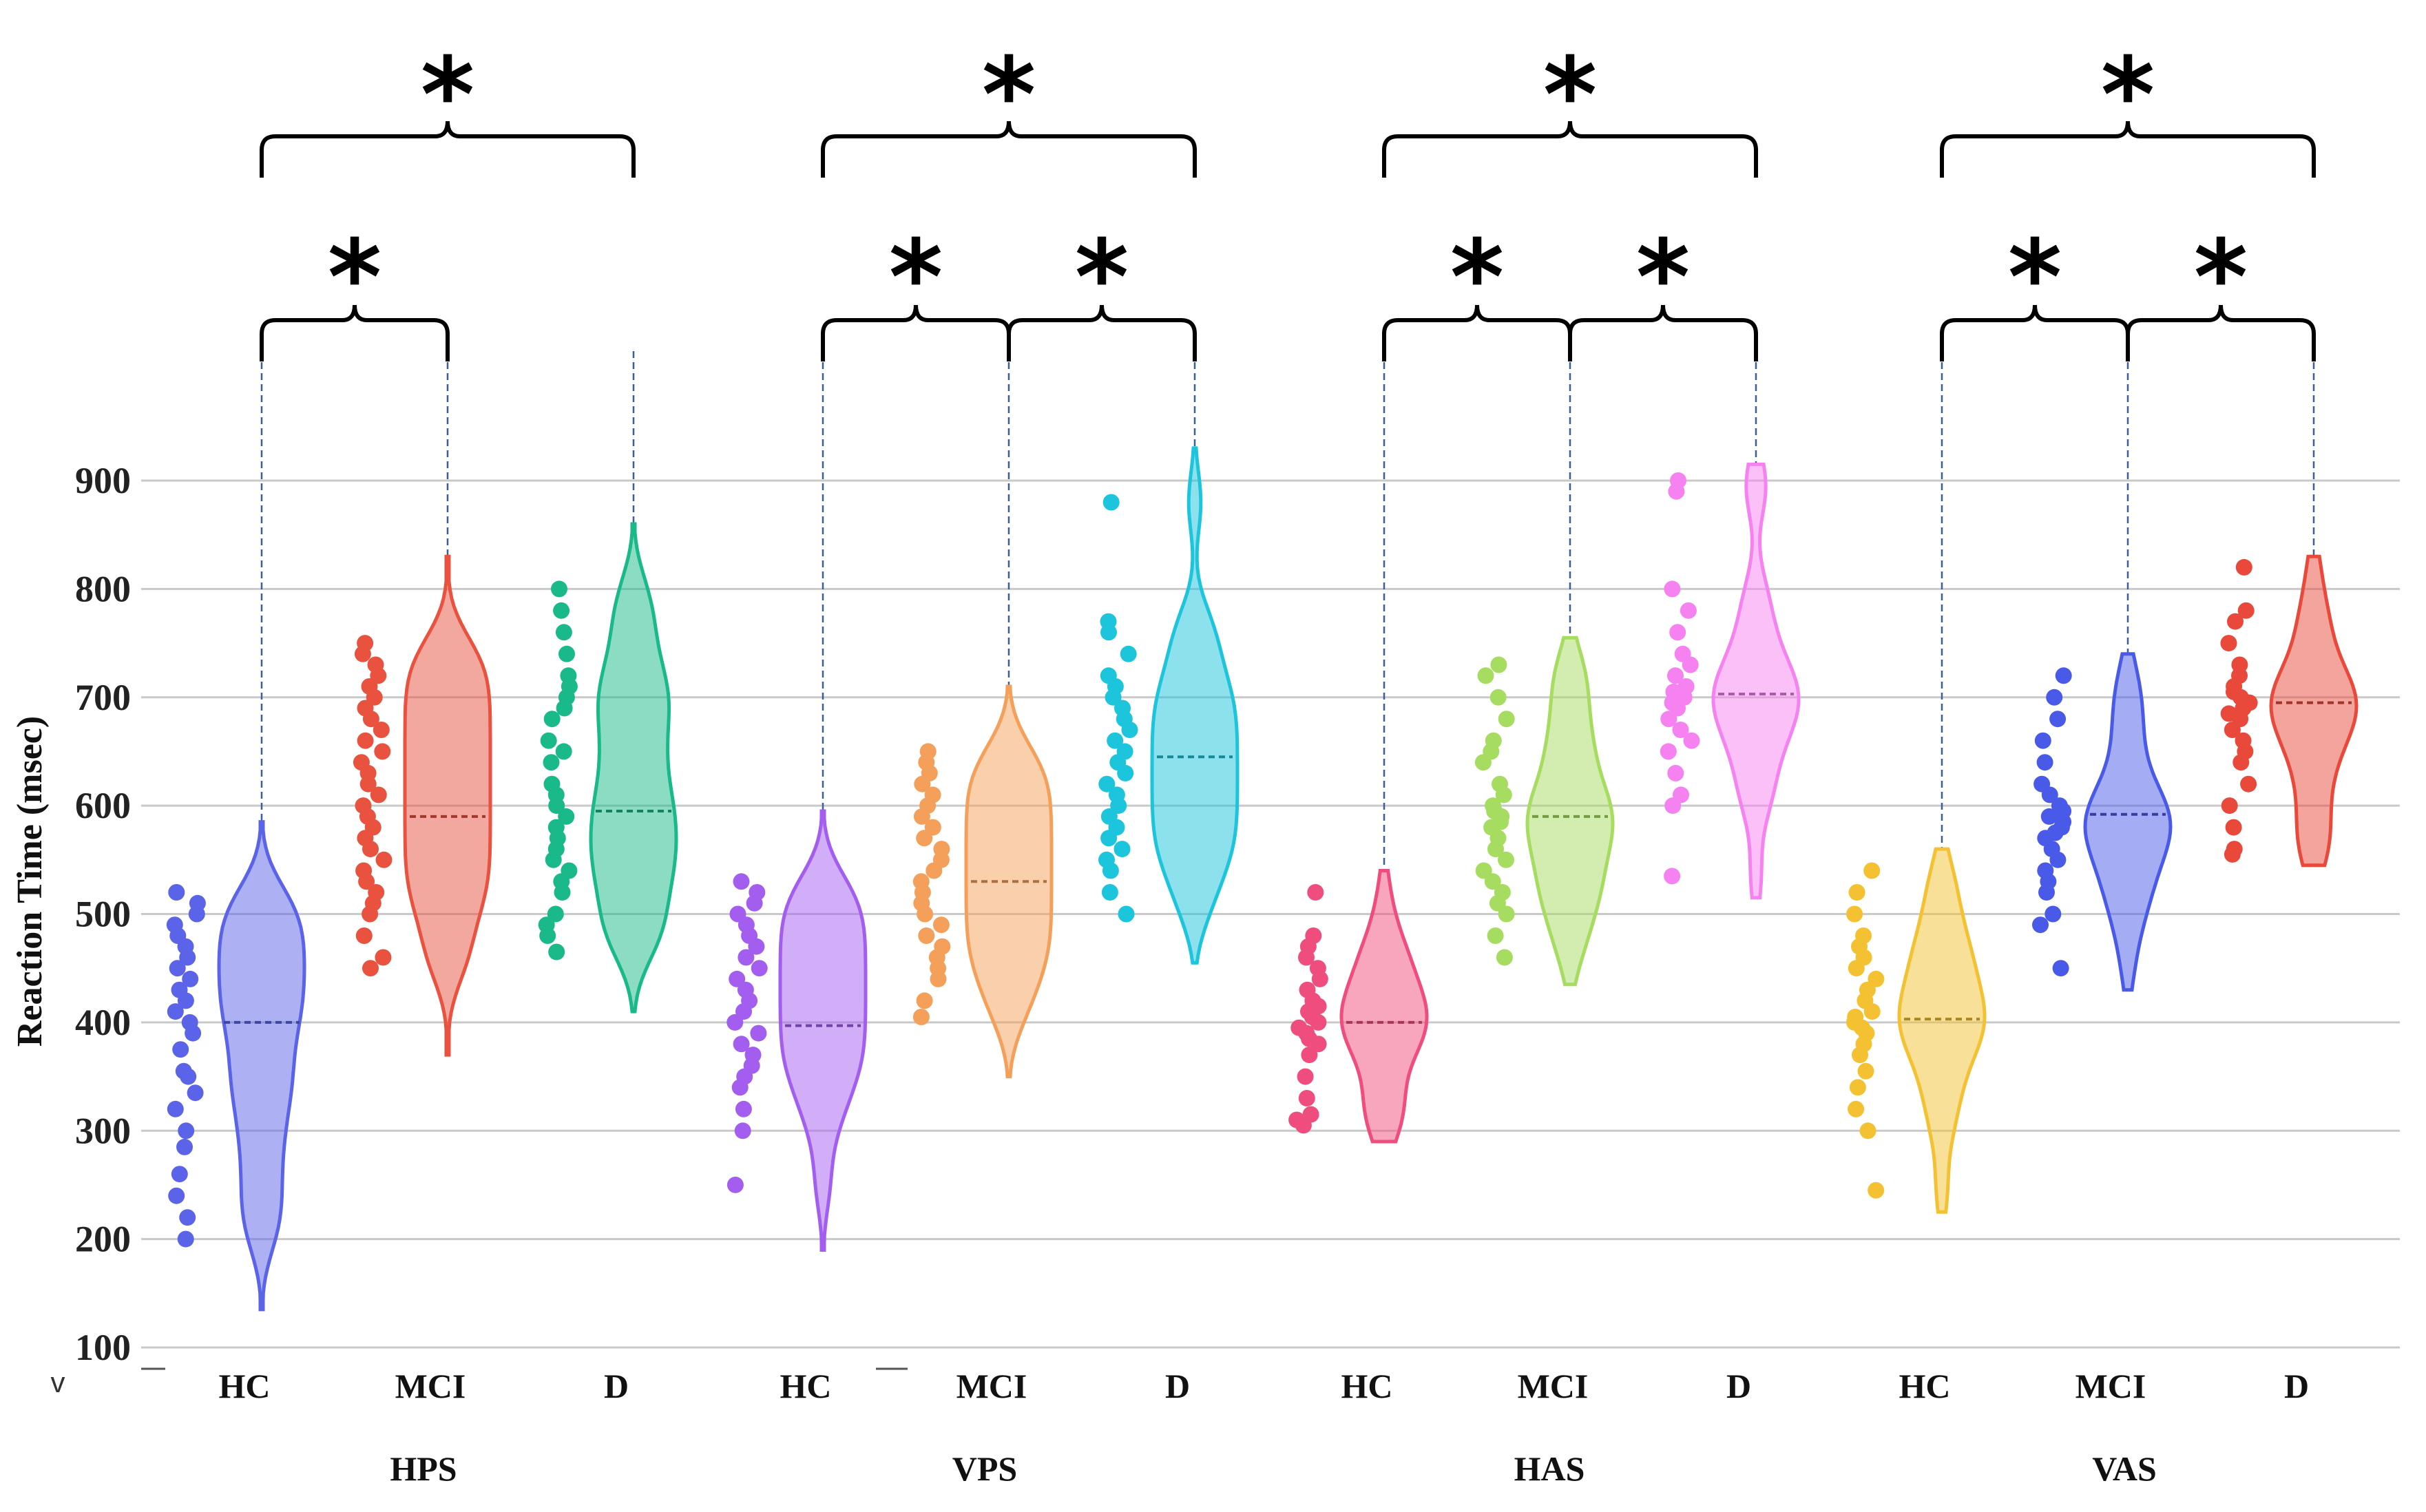 This screenshot has width=2426, height=1512. Describe the element at coordinates (2124, 1468) in the screenshot. I see `group-label: VAS` at that location.